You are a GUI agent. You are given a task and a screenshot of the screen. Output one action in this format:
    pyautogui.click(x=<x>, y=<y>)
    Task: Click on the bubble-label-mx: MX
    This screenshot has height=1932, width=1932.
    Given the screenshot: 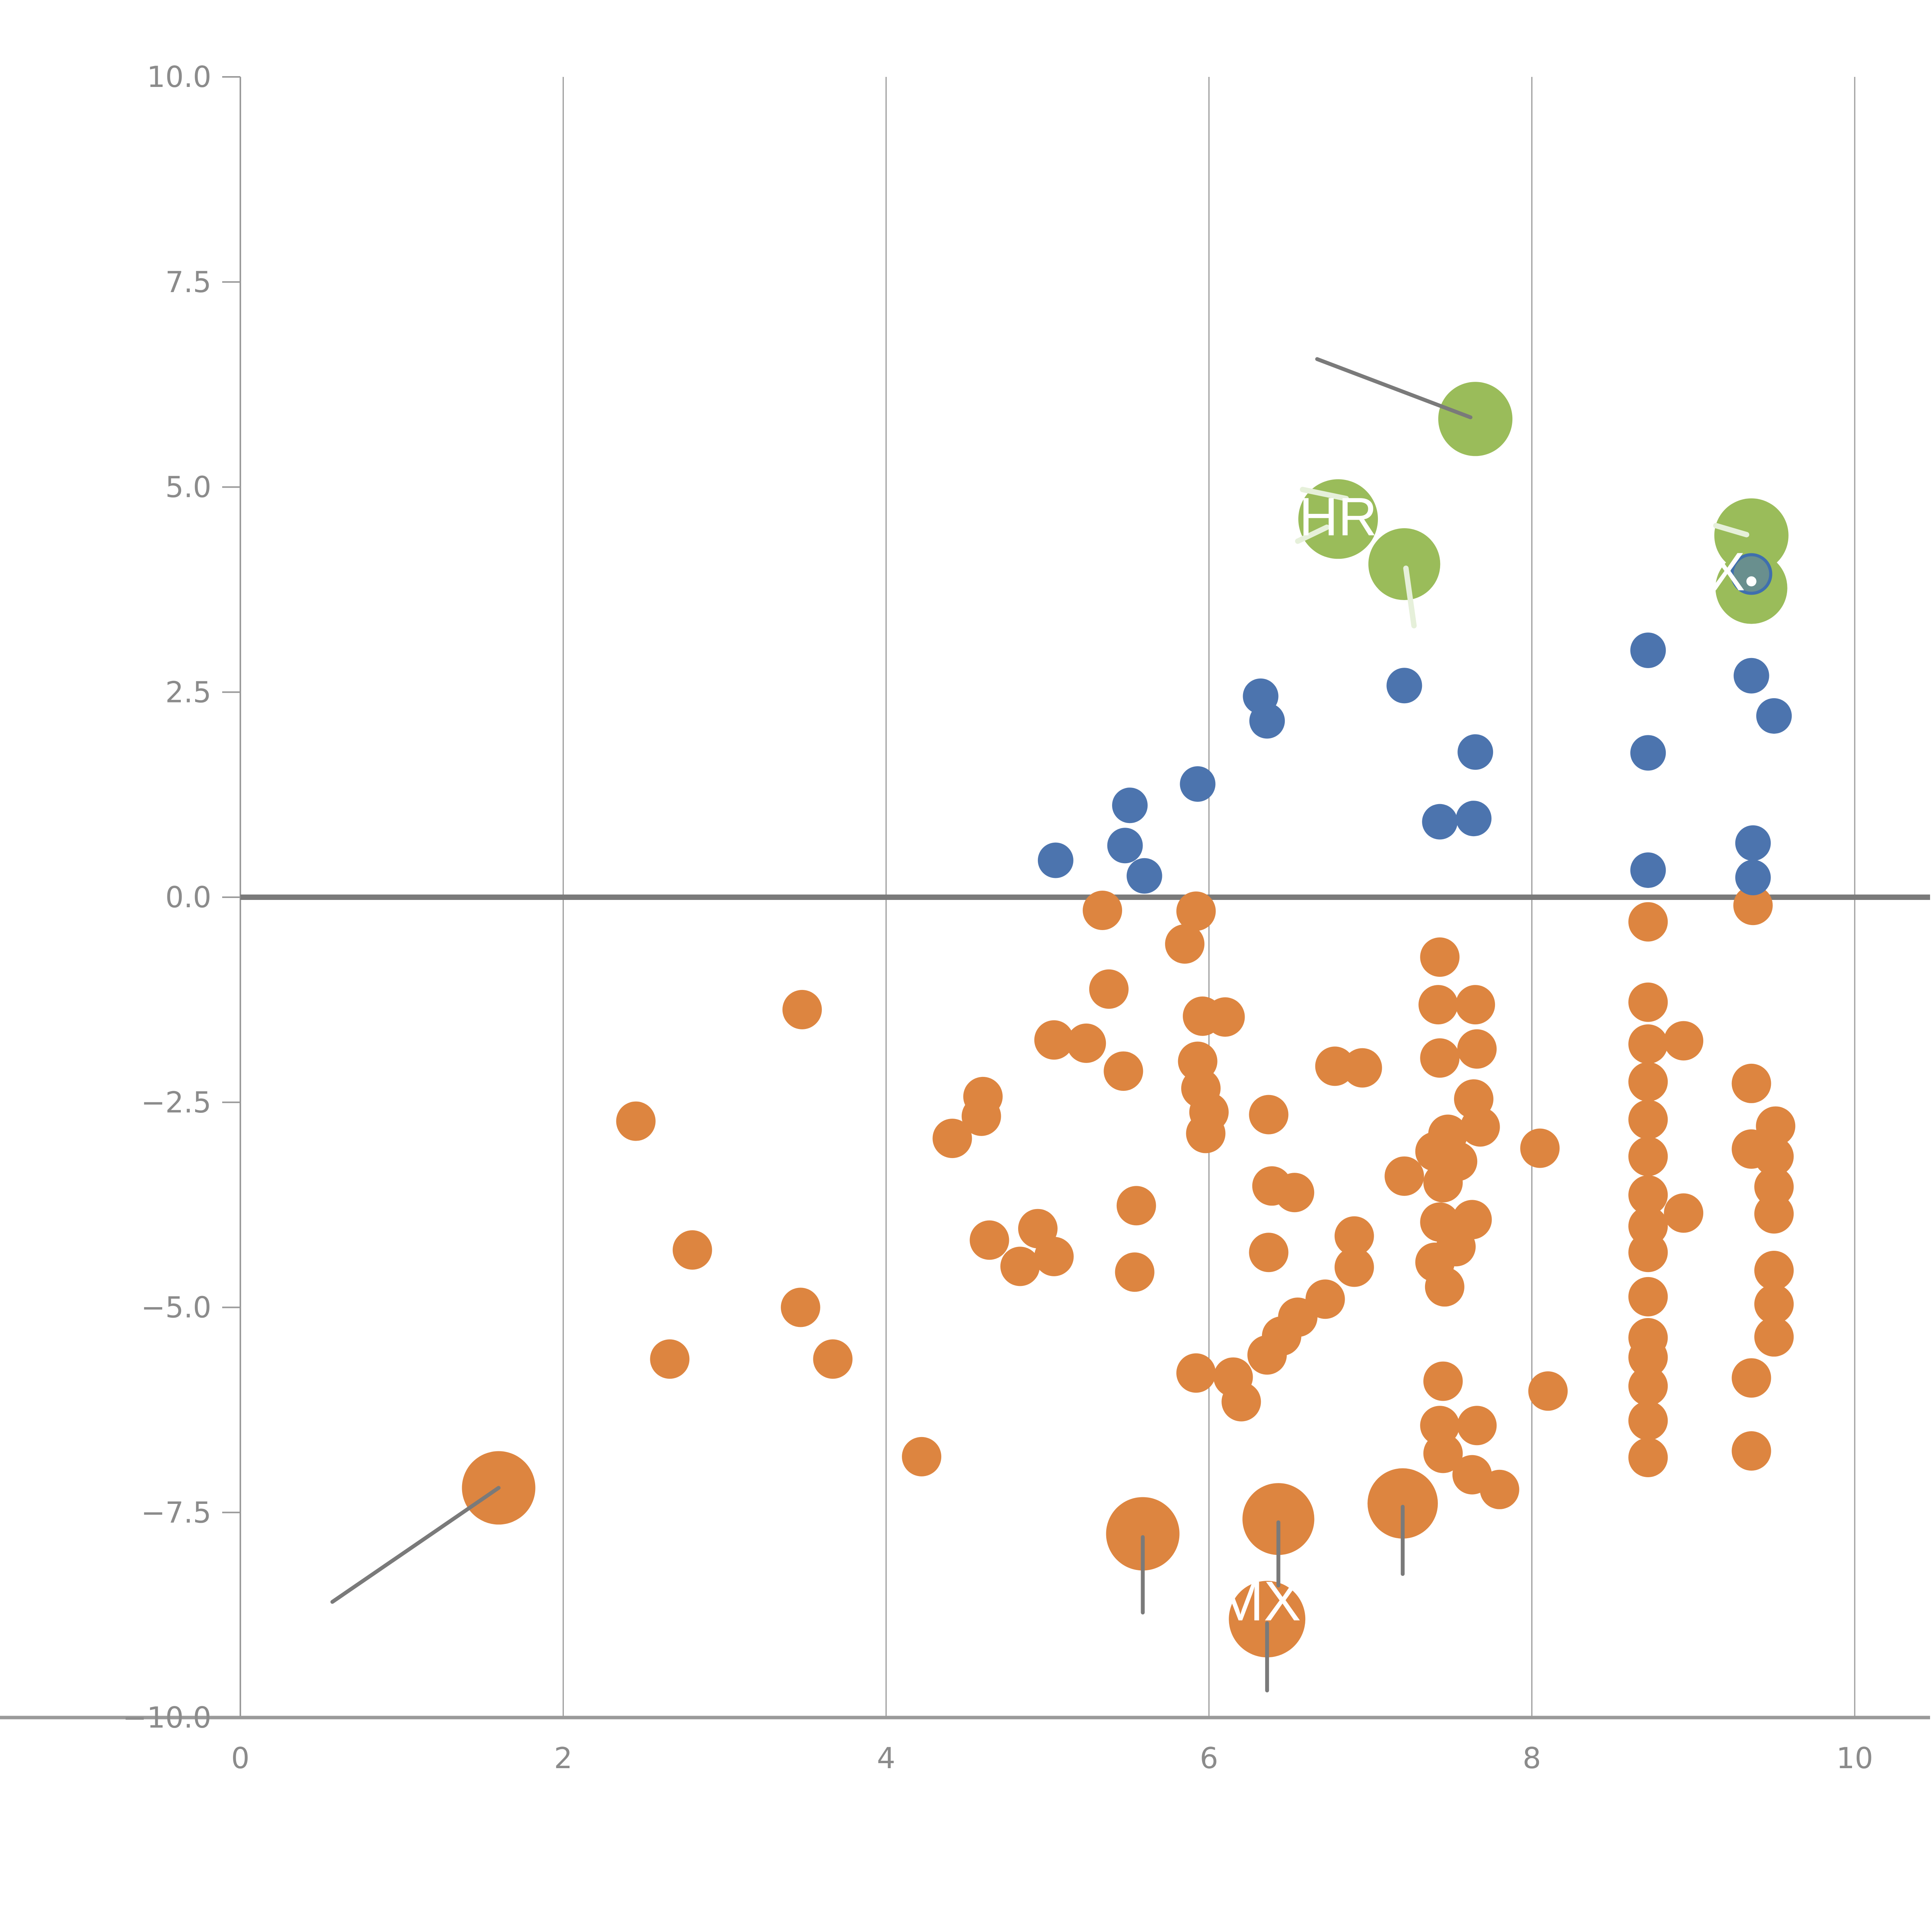 What is the action you would take?
    pyautogui.click(x=1259, y=1601)
    